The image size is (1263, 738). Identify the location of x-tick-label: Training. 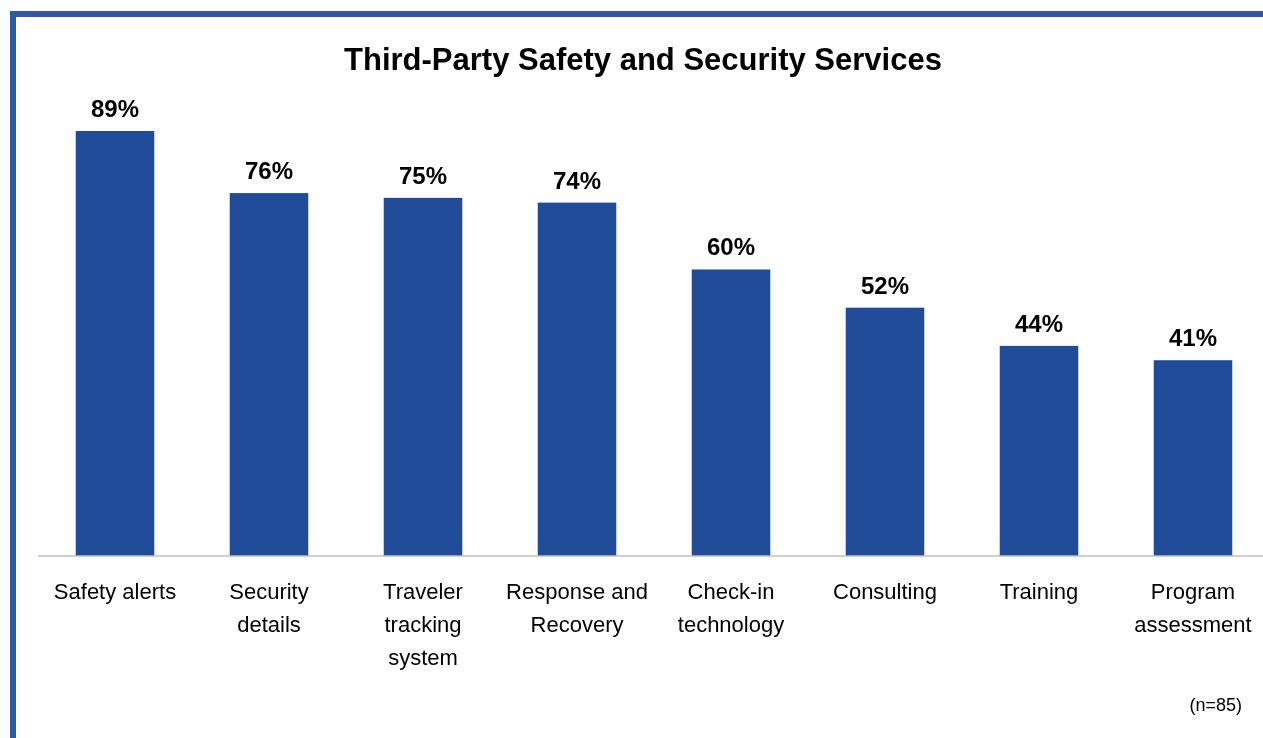
(1039, 591).